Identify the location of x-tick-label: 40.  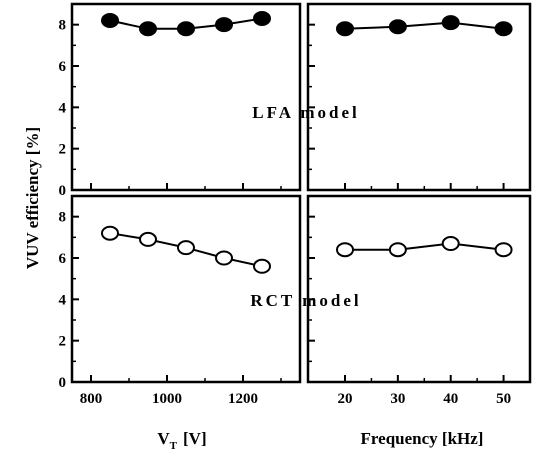
(450, 399).